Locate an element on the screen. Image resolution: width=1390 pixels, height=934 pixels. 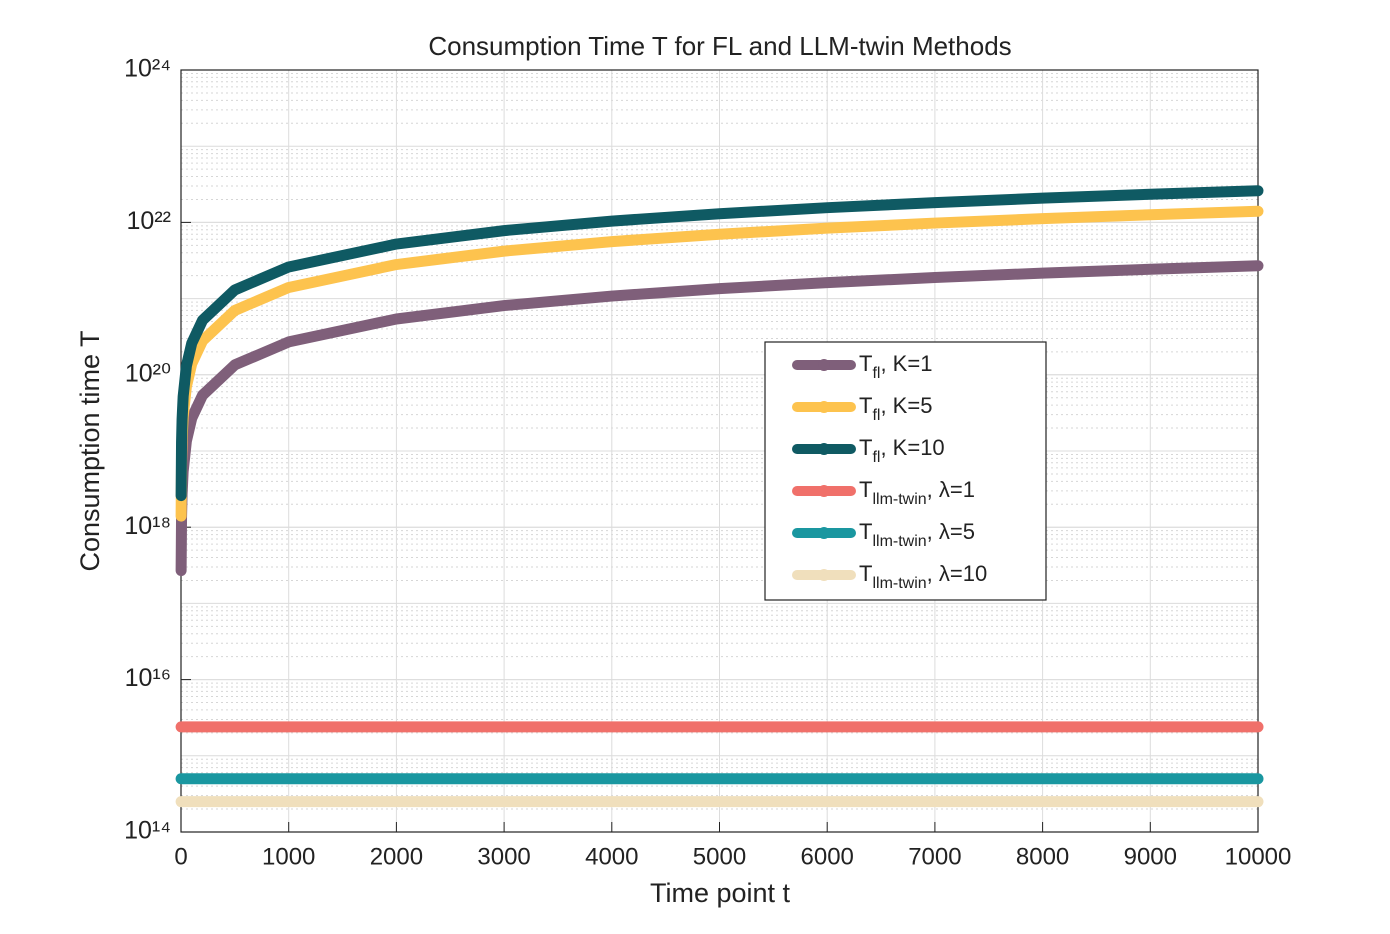
legend-label: Tfl, K=5 is located at coordinates (895, 408).